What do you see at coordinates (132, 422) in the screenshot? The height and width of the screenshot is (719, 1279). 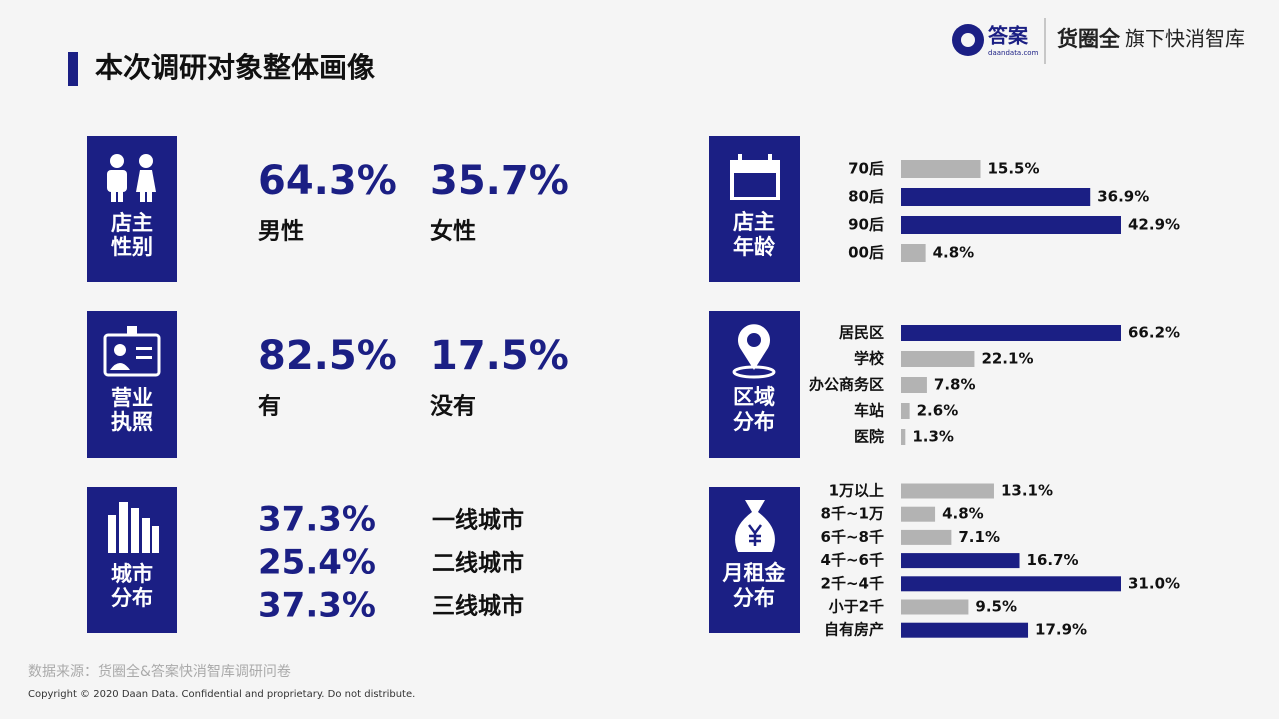 I see `box-label: 执照` at bounding box center [132, 422].